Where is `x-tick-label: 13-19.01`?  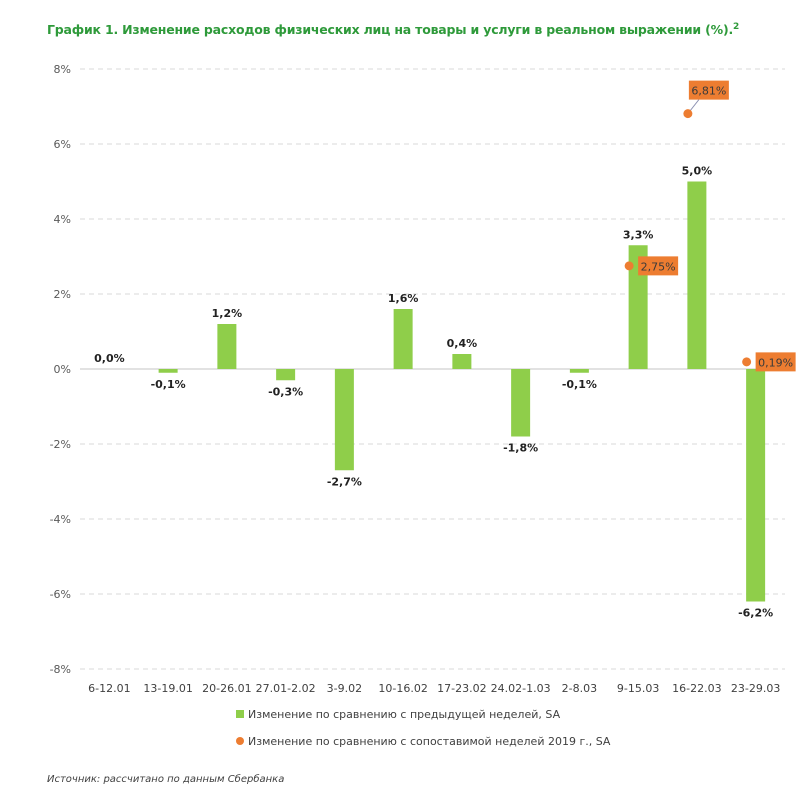 x-tick-label: 13-19.01 is located at coordinates (167, 688).